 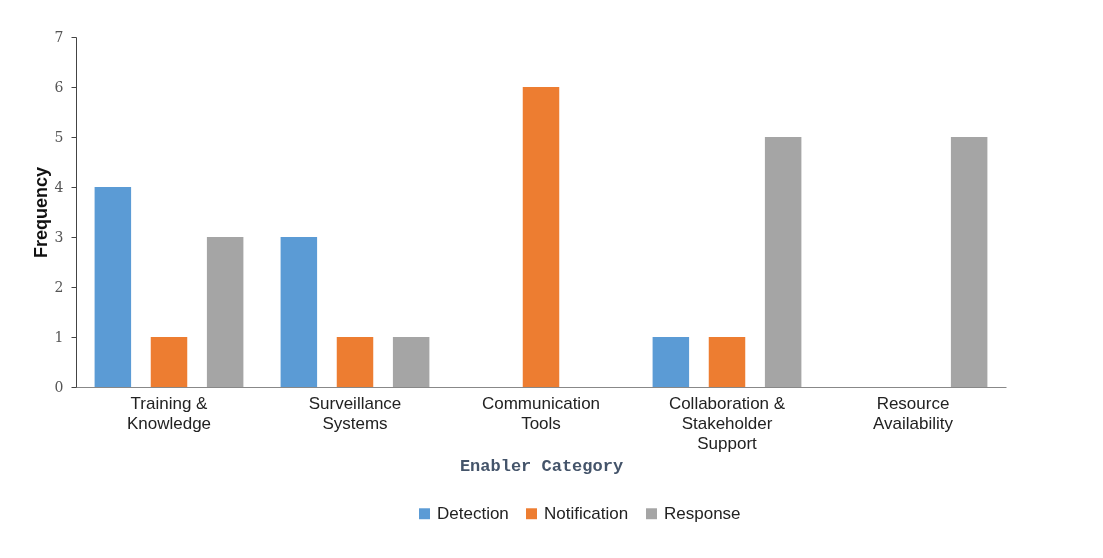 What do you see at coordinates (541, 466) in the screenshot?
I see `x-axis-title: Enabler Category` at bounding box center [541, 466].